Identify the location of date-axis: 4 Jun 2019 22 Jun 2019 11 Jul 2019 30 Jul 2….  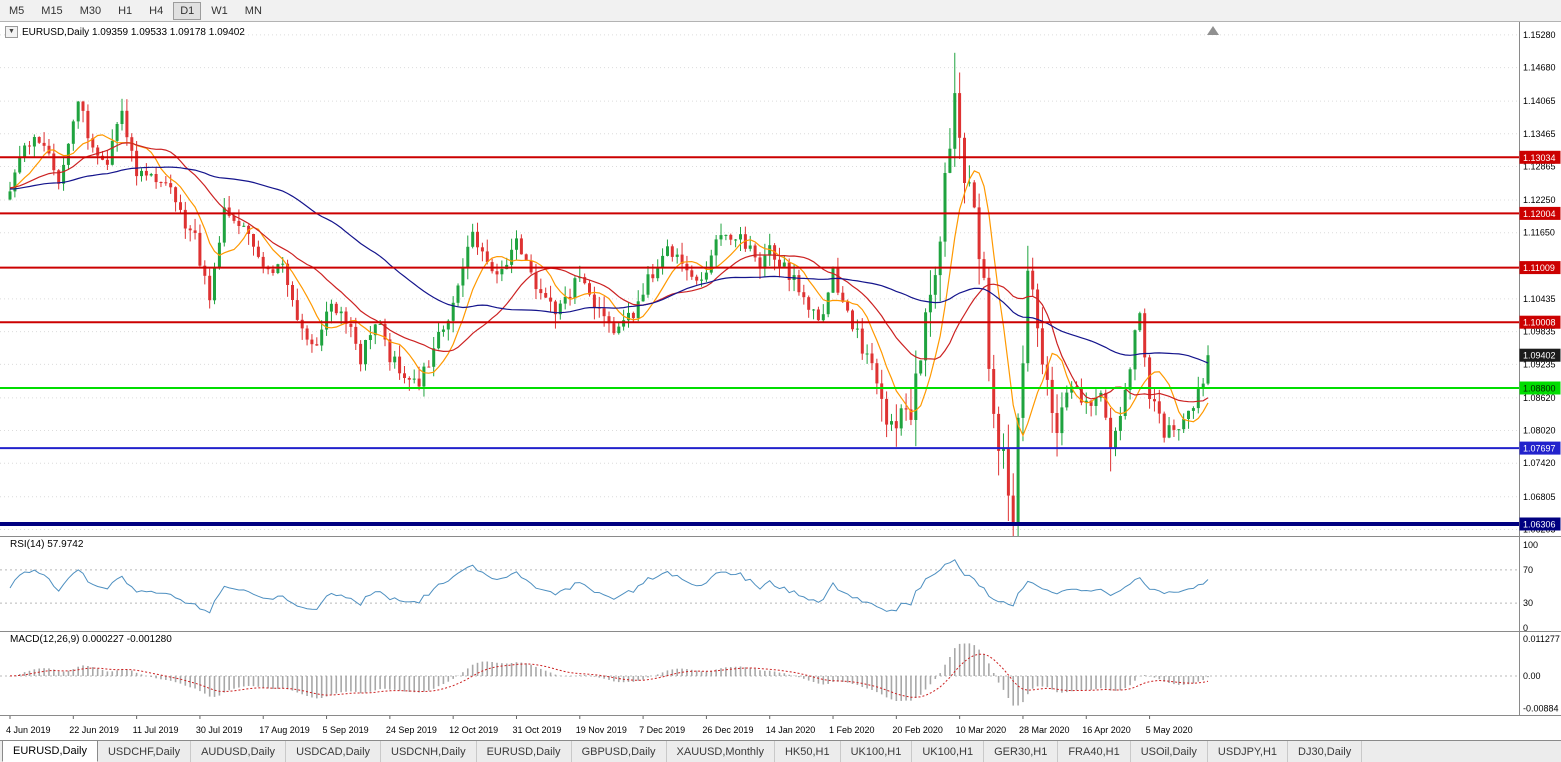
(599, 725).